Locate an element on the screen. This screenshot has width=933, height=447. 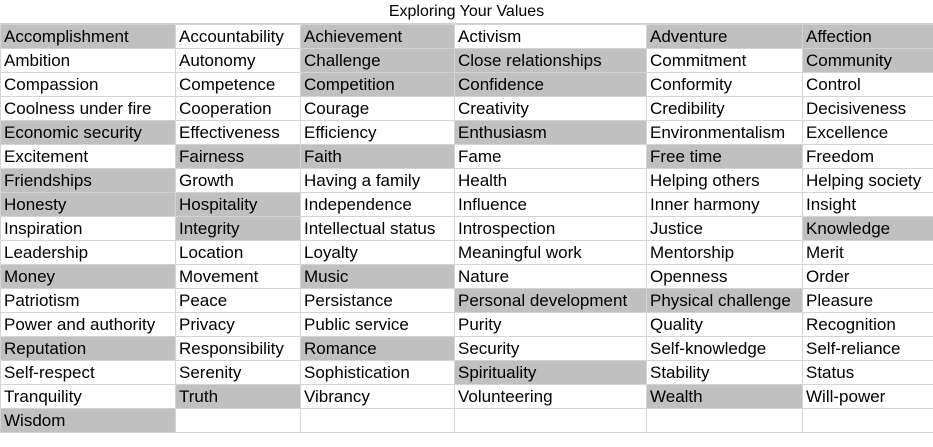
value-cell: Health is located at coordinates (550, 180).